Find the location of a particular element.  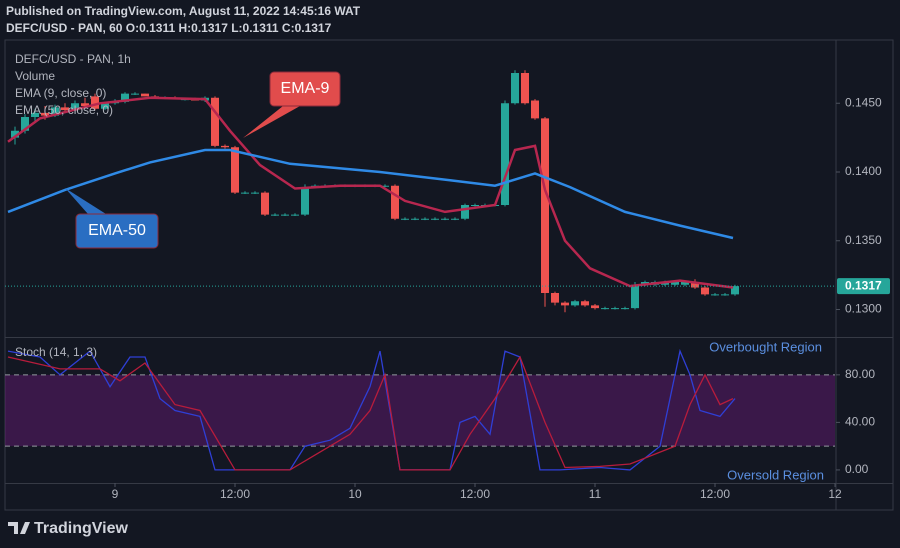

x-tick-label: 11 is located at coordinates (595, 494).